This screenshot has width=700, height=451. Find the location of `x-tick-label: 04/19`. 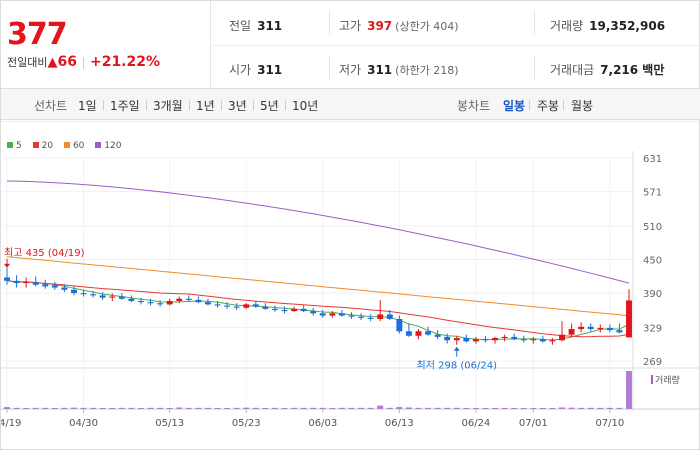

x-tick-label: 04/19 is located at coordinates (11, 423).